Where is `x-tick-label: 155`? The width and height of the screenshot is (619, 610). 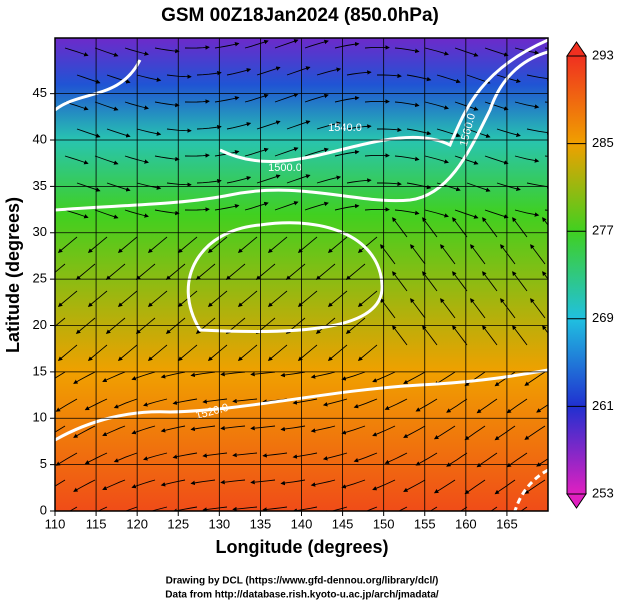
x-tick-label: 155 is located at coordinates (425, 523).